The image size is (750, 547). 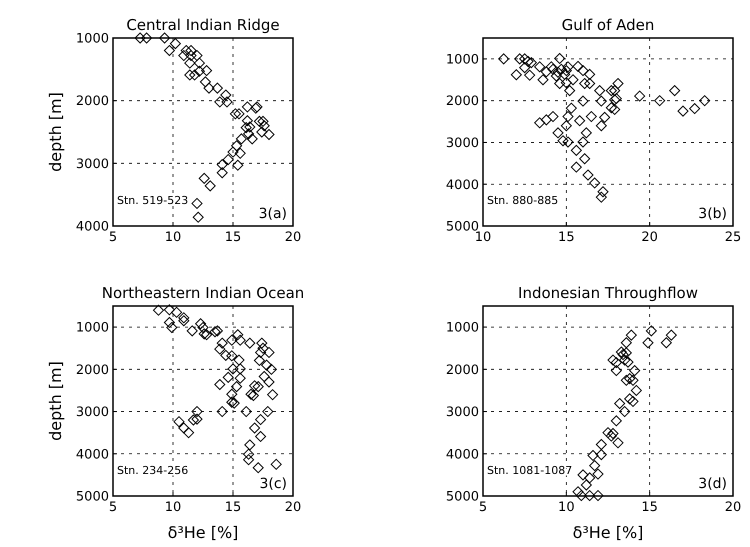 I want to click on y-tick-label: 5000, so click(x=92, y=497).